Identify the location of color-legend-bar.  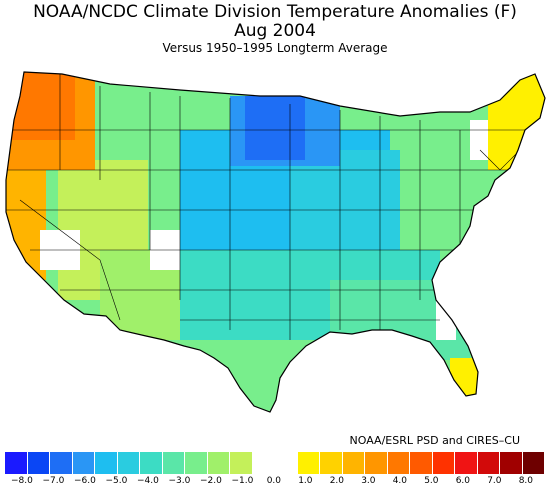
(275, 463).